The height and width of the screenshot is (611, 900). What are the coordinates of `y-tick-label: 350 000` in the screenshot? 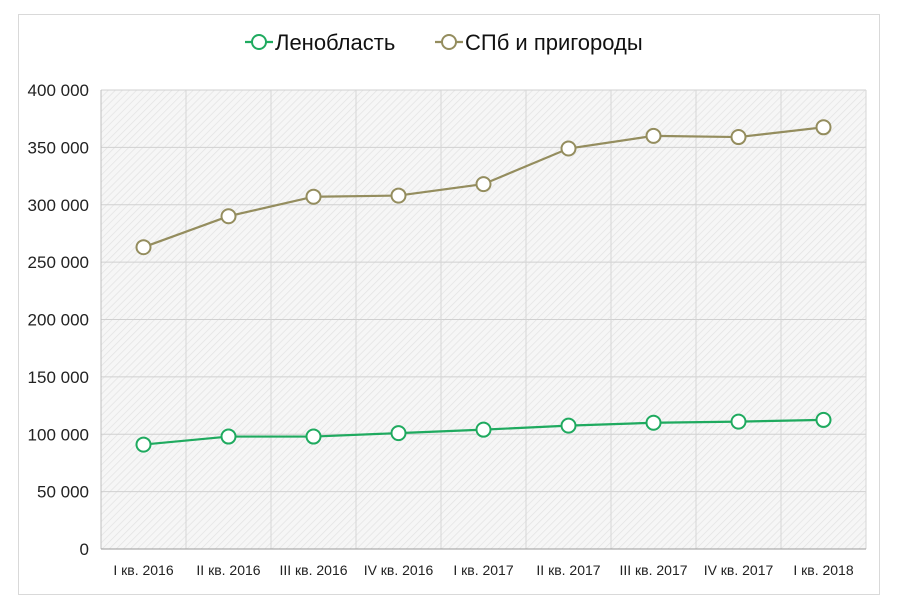 It's located at (58, 147).